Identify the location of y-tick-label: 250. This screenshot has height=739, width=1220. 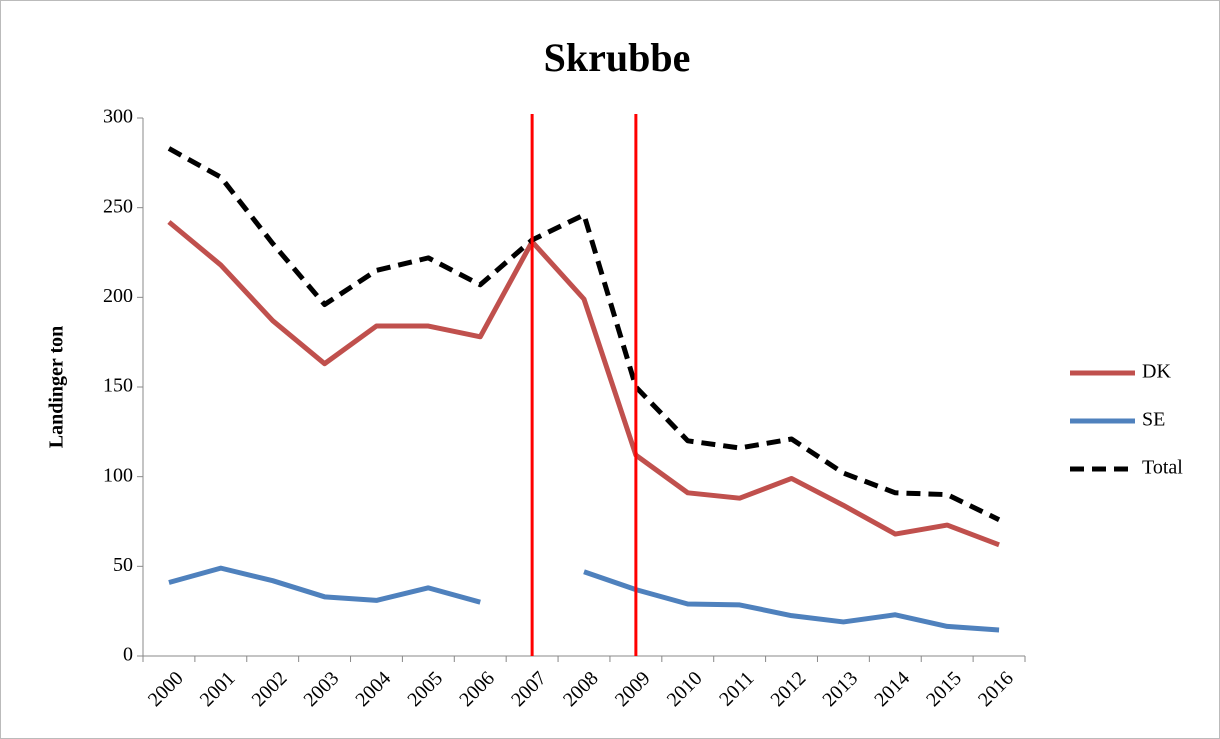
(118, 206).